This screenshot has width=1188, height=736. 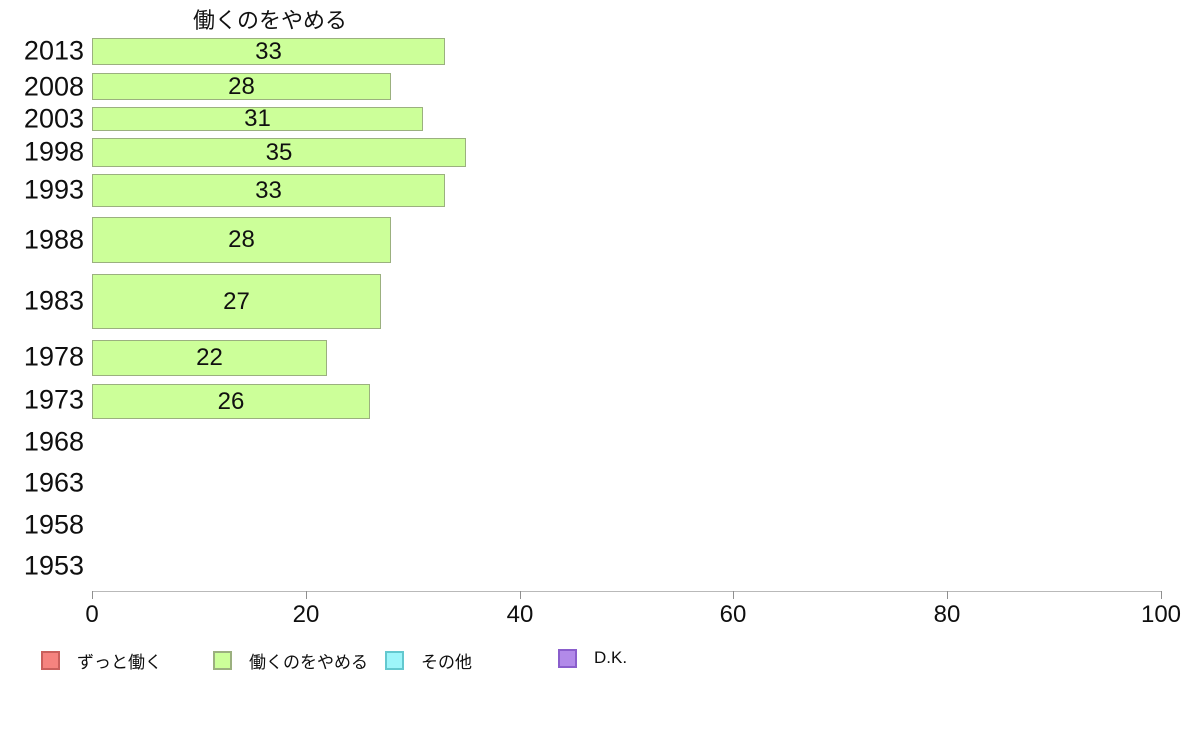 I want to click on y-axis-label-1983: 1983, so click(x=53, y=300).